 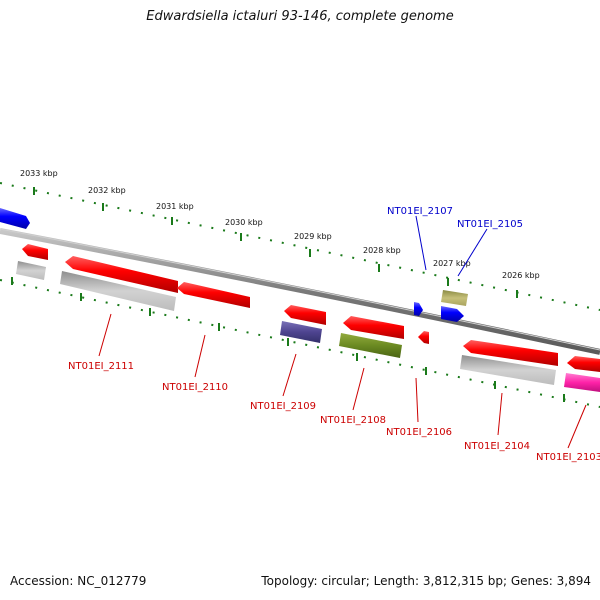 What do you see at coordinates (510, 353) in the screenshot?
I see `gene-2104-arrow` at bounding box center [510, 353].